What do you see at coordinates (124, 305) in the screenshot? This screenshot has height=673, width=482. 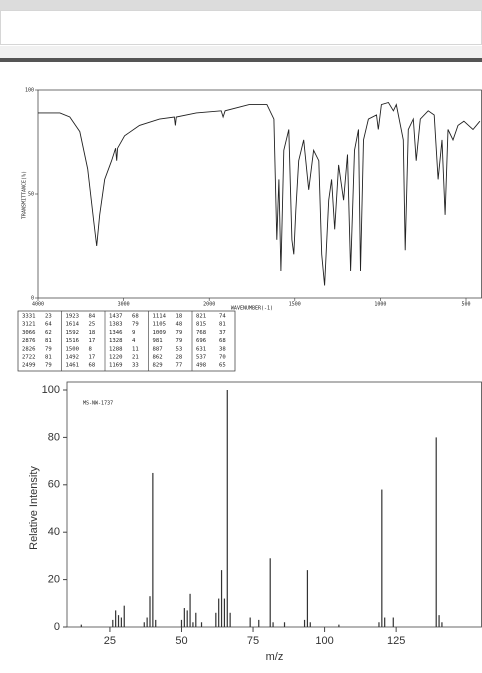 I see `x-tick-label: 3000` at bounding box center [124, 305].